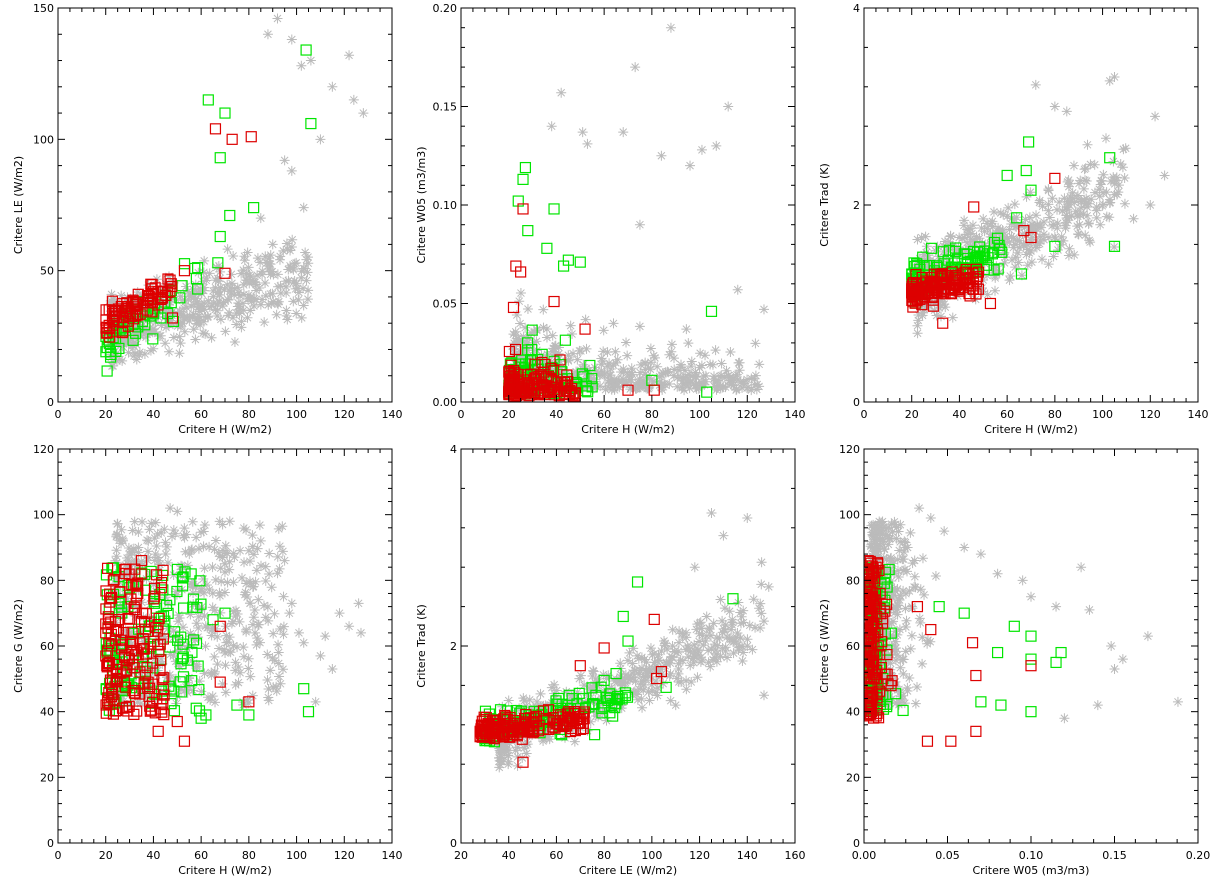 Image resolution: width=1210 pixels, height=883 pixels. Describe the element at coordinates (201, 414) in the screenshot. I see `x-tick-label: 60` at that location.